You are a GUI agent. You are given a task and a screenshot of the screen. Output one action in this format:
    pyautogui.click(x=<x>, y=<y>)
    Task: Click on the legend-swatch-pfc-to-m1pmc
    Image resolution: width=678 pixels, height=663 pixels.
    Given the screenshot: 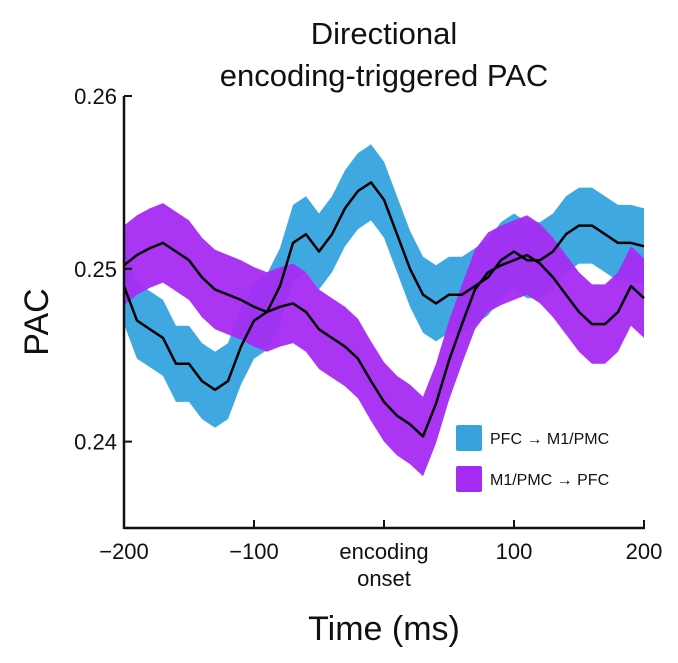 What is the action you would take?
    pyautogui.click(x=469, y=438)
    